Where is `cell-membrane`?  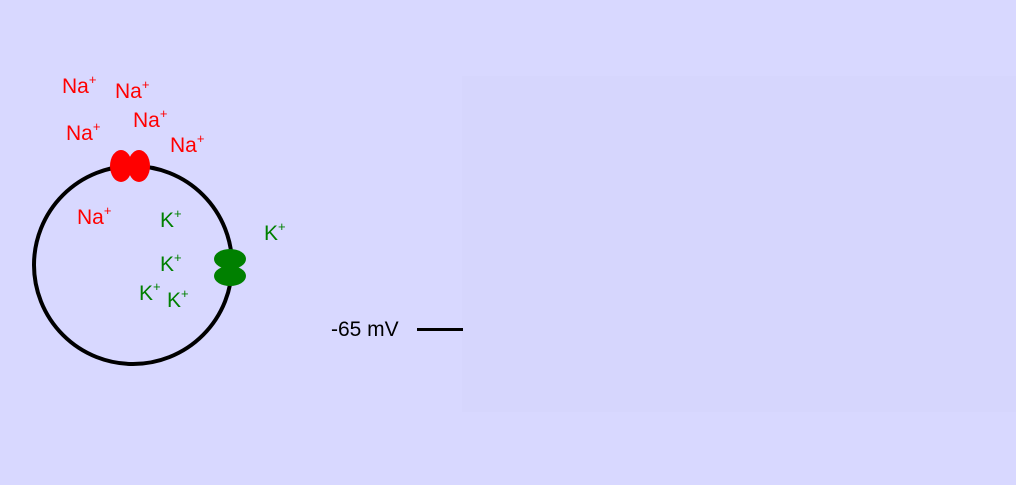
cell-membrane is located at coordinates (133, 265).